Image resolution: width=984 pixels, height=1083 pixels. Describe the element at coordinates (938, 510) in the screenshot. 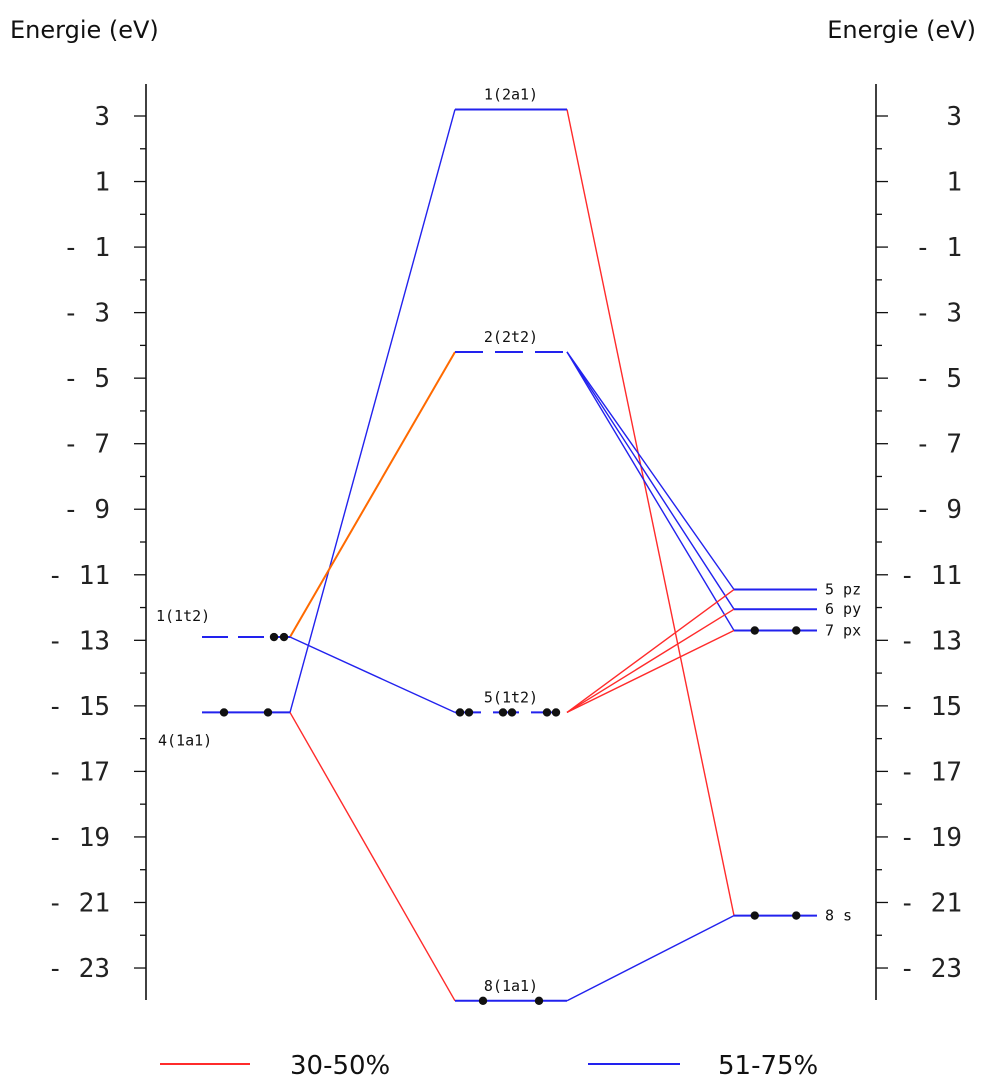

I see `right-tick-label: - 9` at that location.